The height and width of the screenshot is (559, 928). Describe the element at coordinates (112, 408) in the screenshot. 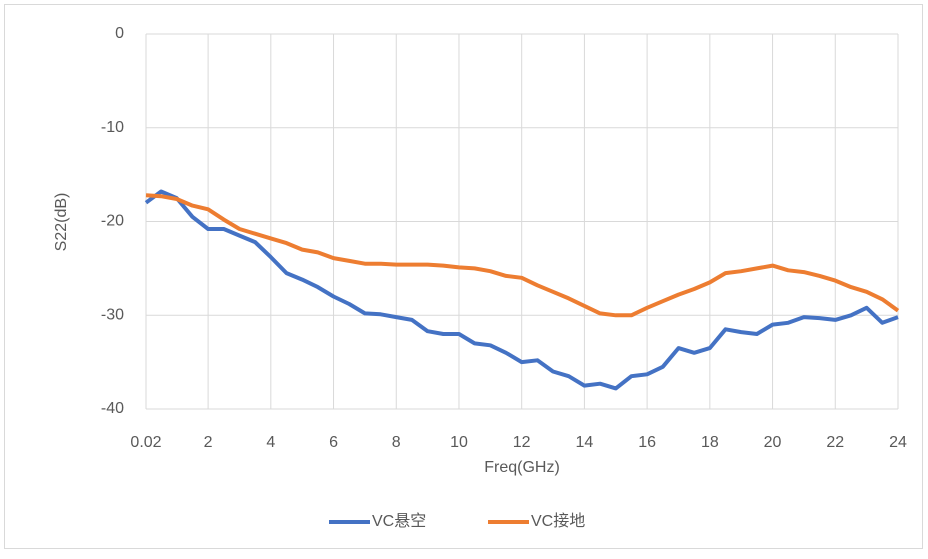

I see `y-tick-label: -40` at that location.